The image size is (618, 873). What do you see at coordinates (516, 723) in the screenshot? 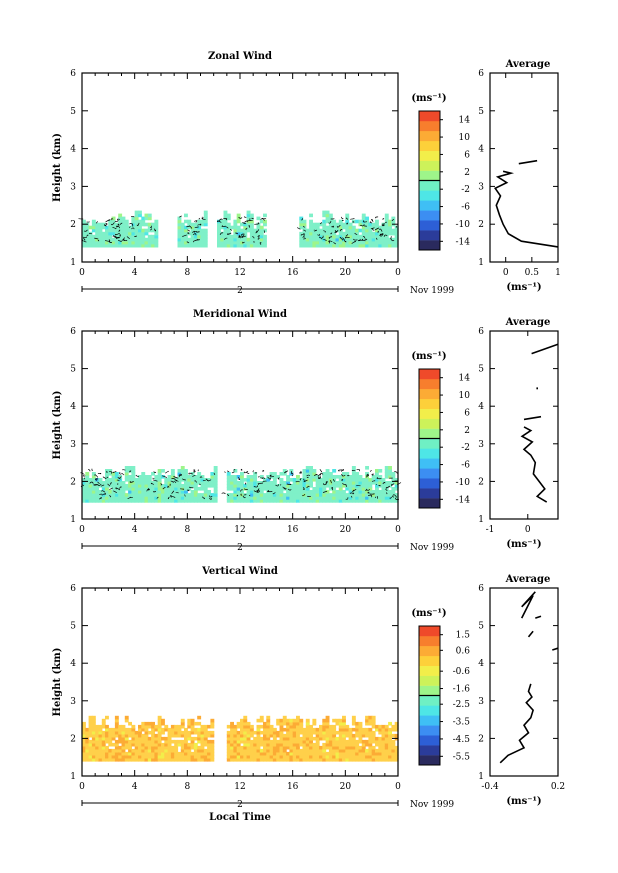
I see `average-profile-line` at bounding box center [516, 723].